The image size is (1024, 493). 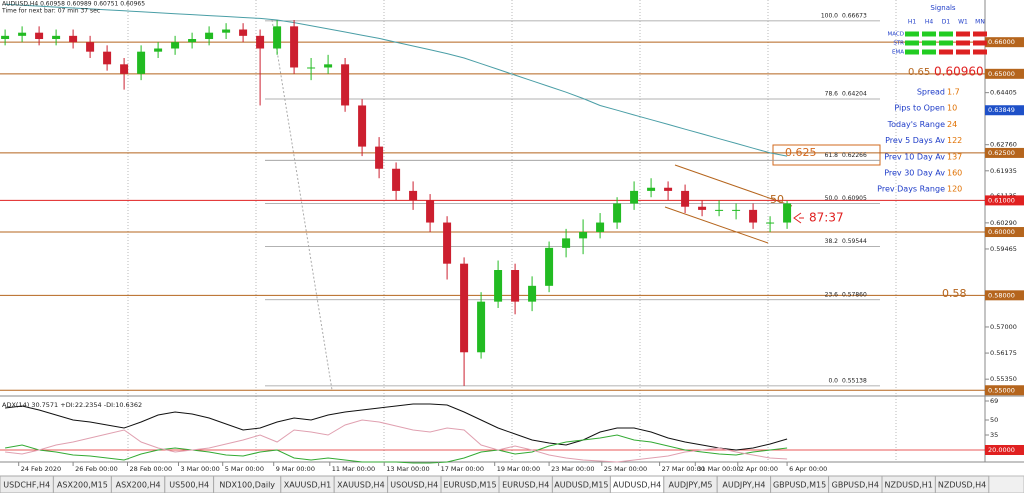 What do you see at coordinates (199, 469) in the screenshot?
I see `x-tick-label: 3 Mar 00:00` at bounding box center [199, 469].